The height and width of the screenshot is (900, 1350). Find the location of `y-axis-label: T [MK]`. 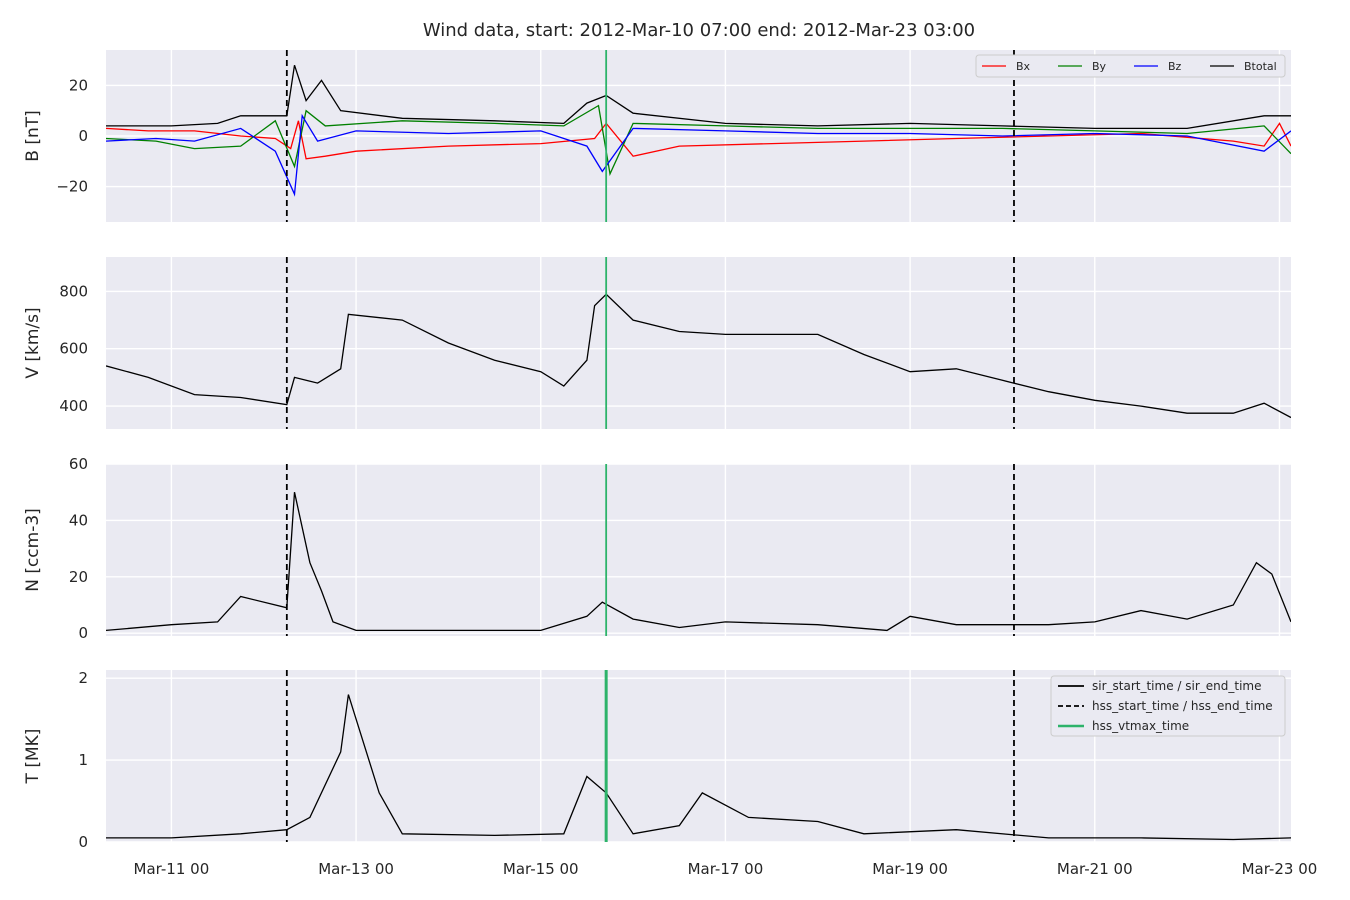

y-axis-label: T [MK] is located at coordinates (33, 757).